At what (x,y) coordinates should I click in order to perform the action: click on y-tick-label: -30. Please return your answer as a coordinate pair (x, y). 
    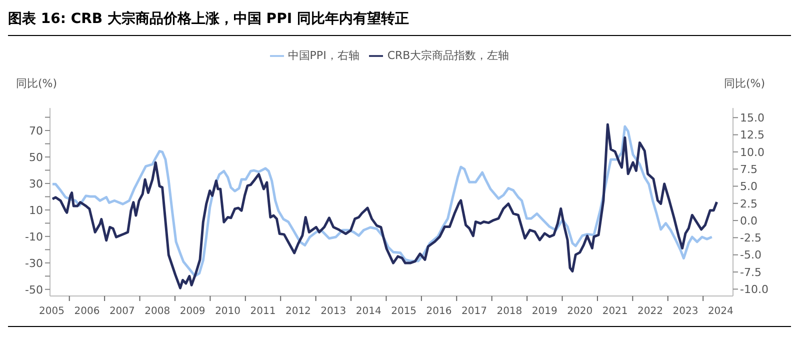
    Looking at the image, I should click on (34, 263).